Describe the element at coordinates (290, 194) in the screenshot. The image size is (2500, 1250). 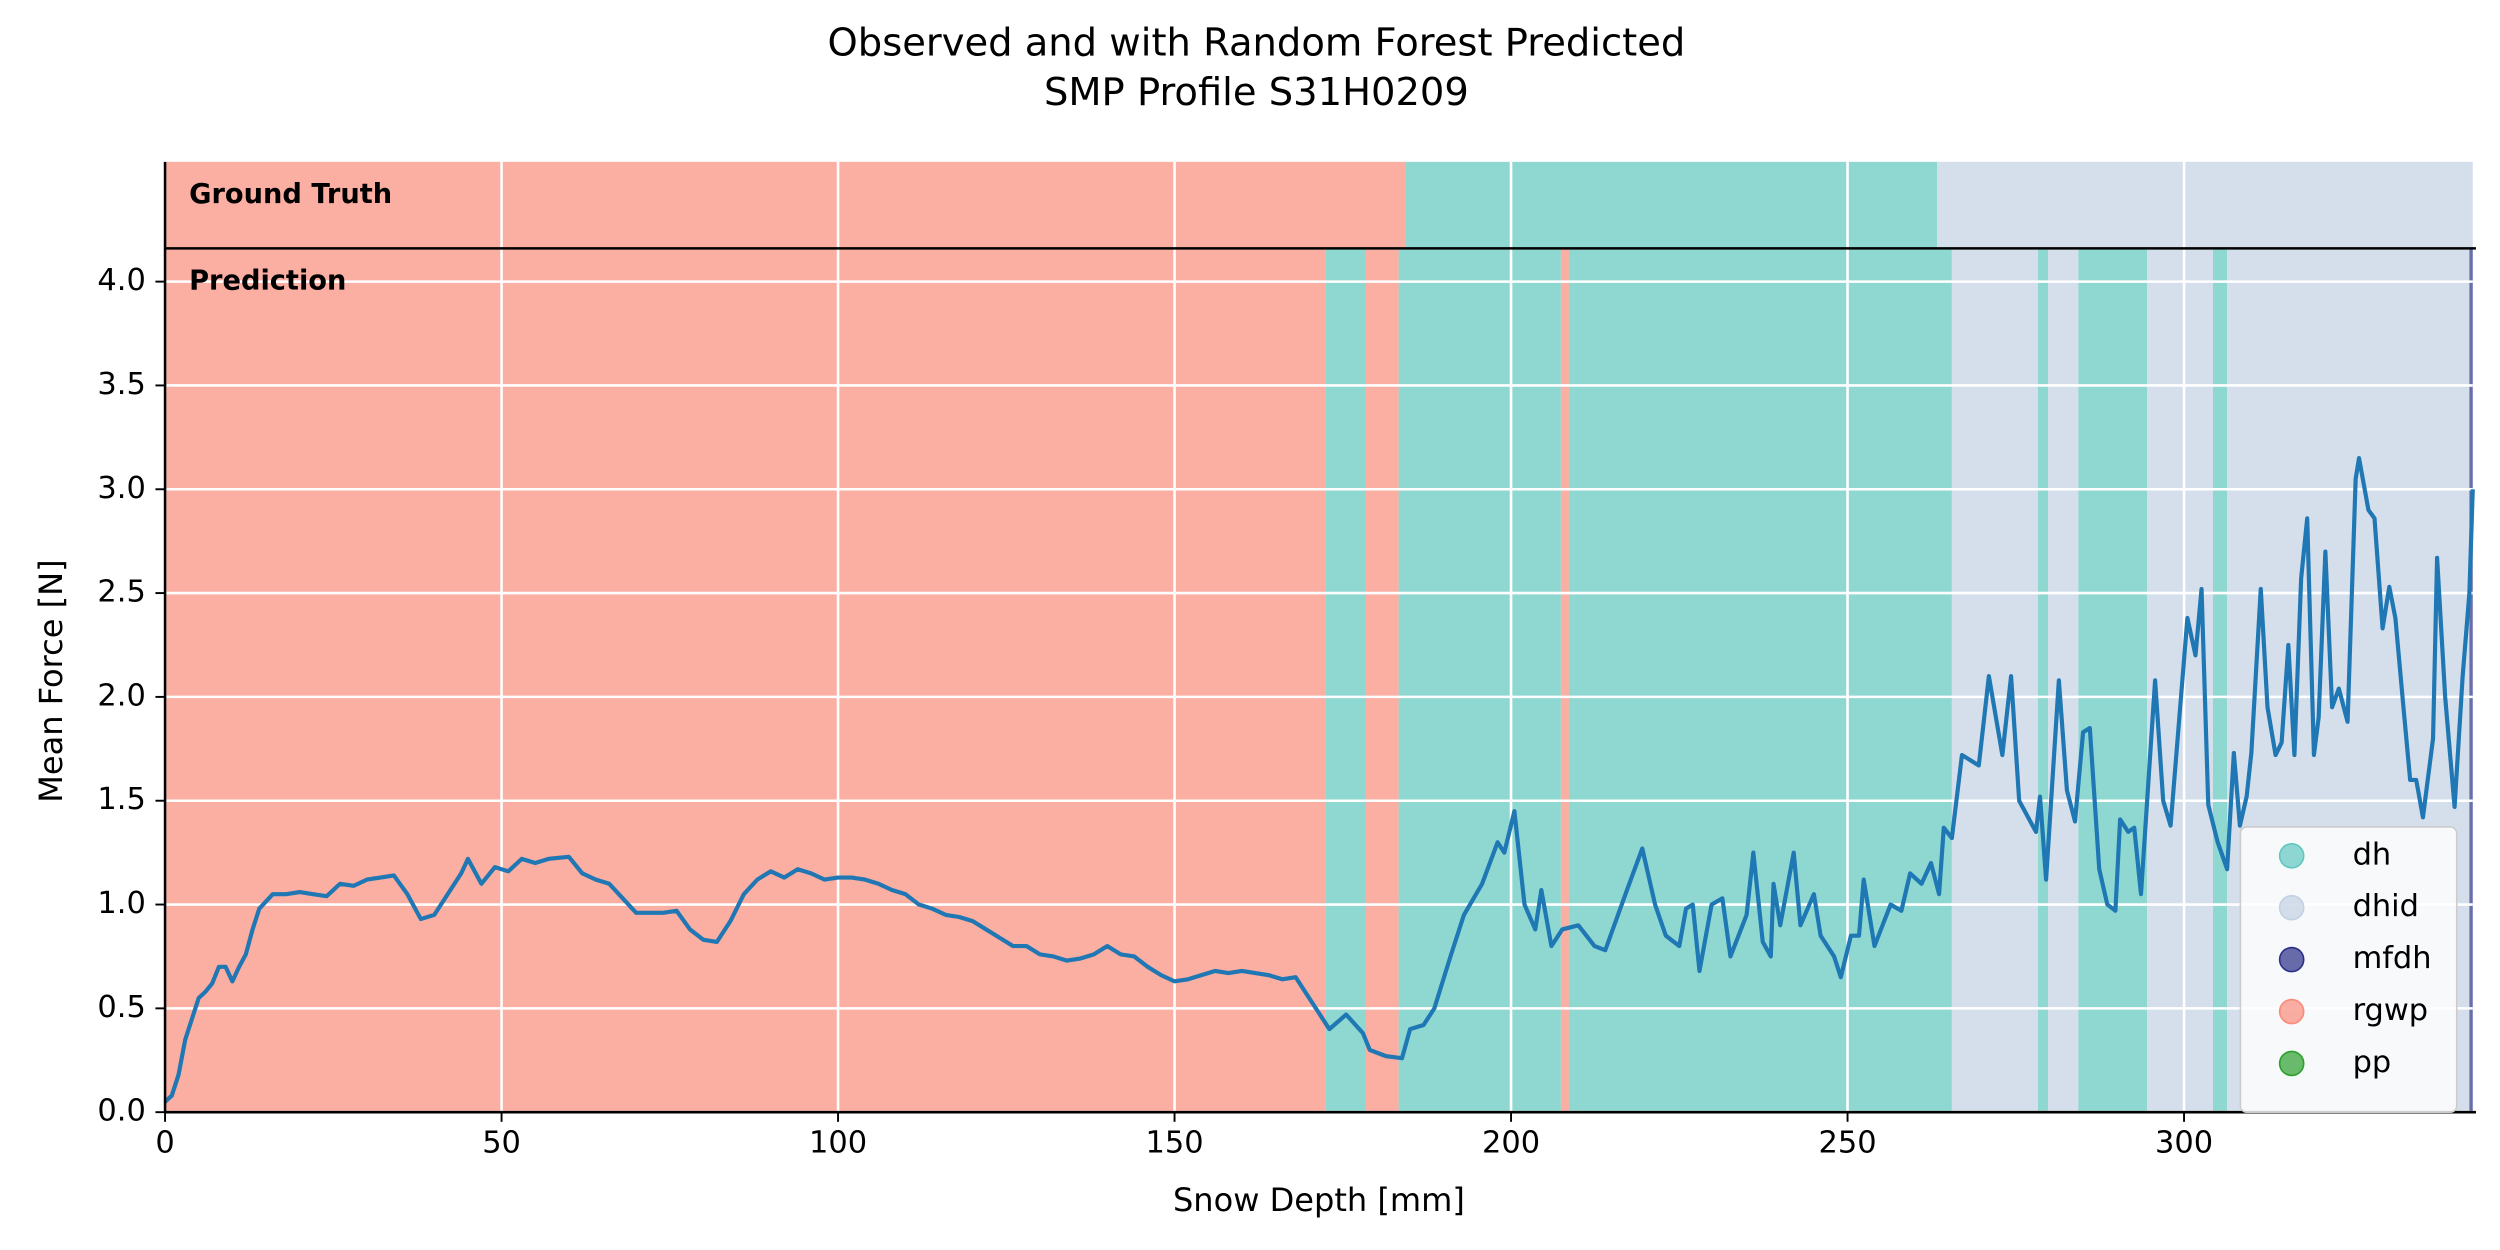
I see `panel-label: Ground Truth` at that location.